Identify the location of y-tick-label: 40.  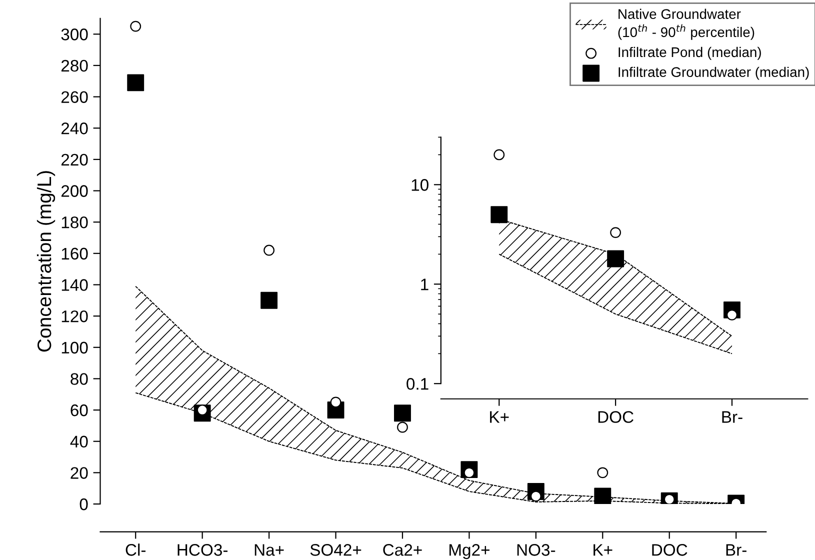
(79, 442).